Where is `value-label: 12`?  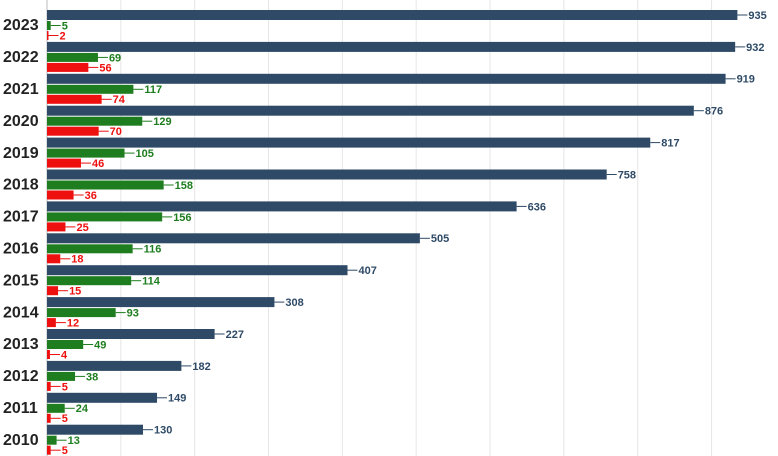 value-label: 12 is located at coordinates (73, 324).